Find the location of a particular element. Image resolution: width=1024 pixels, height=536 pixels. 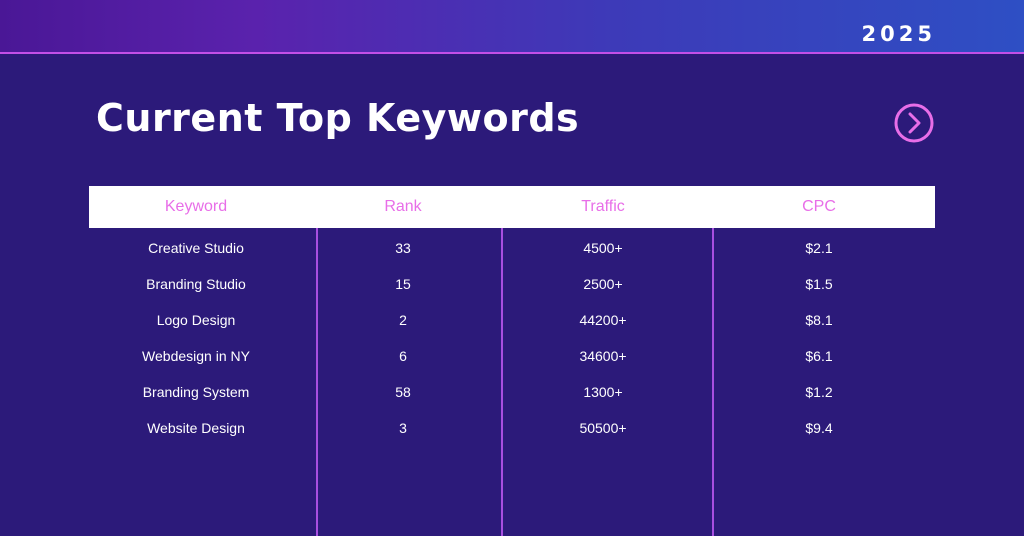

cell-cpc: $2.1 is located at coordinates (819, 248).